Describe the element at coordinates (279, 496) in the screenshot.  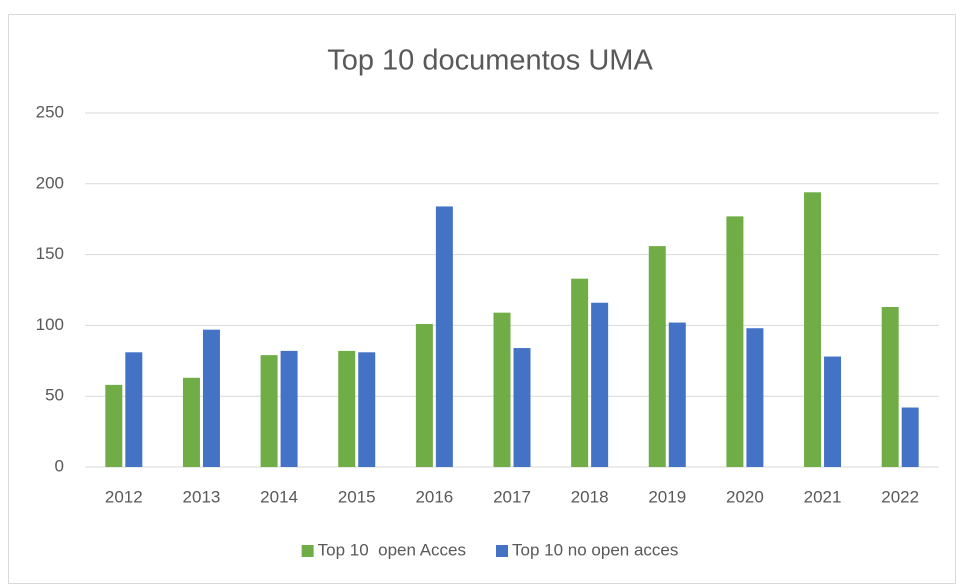
I see `x-tick-label: 2014` at that location.